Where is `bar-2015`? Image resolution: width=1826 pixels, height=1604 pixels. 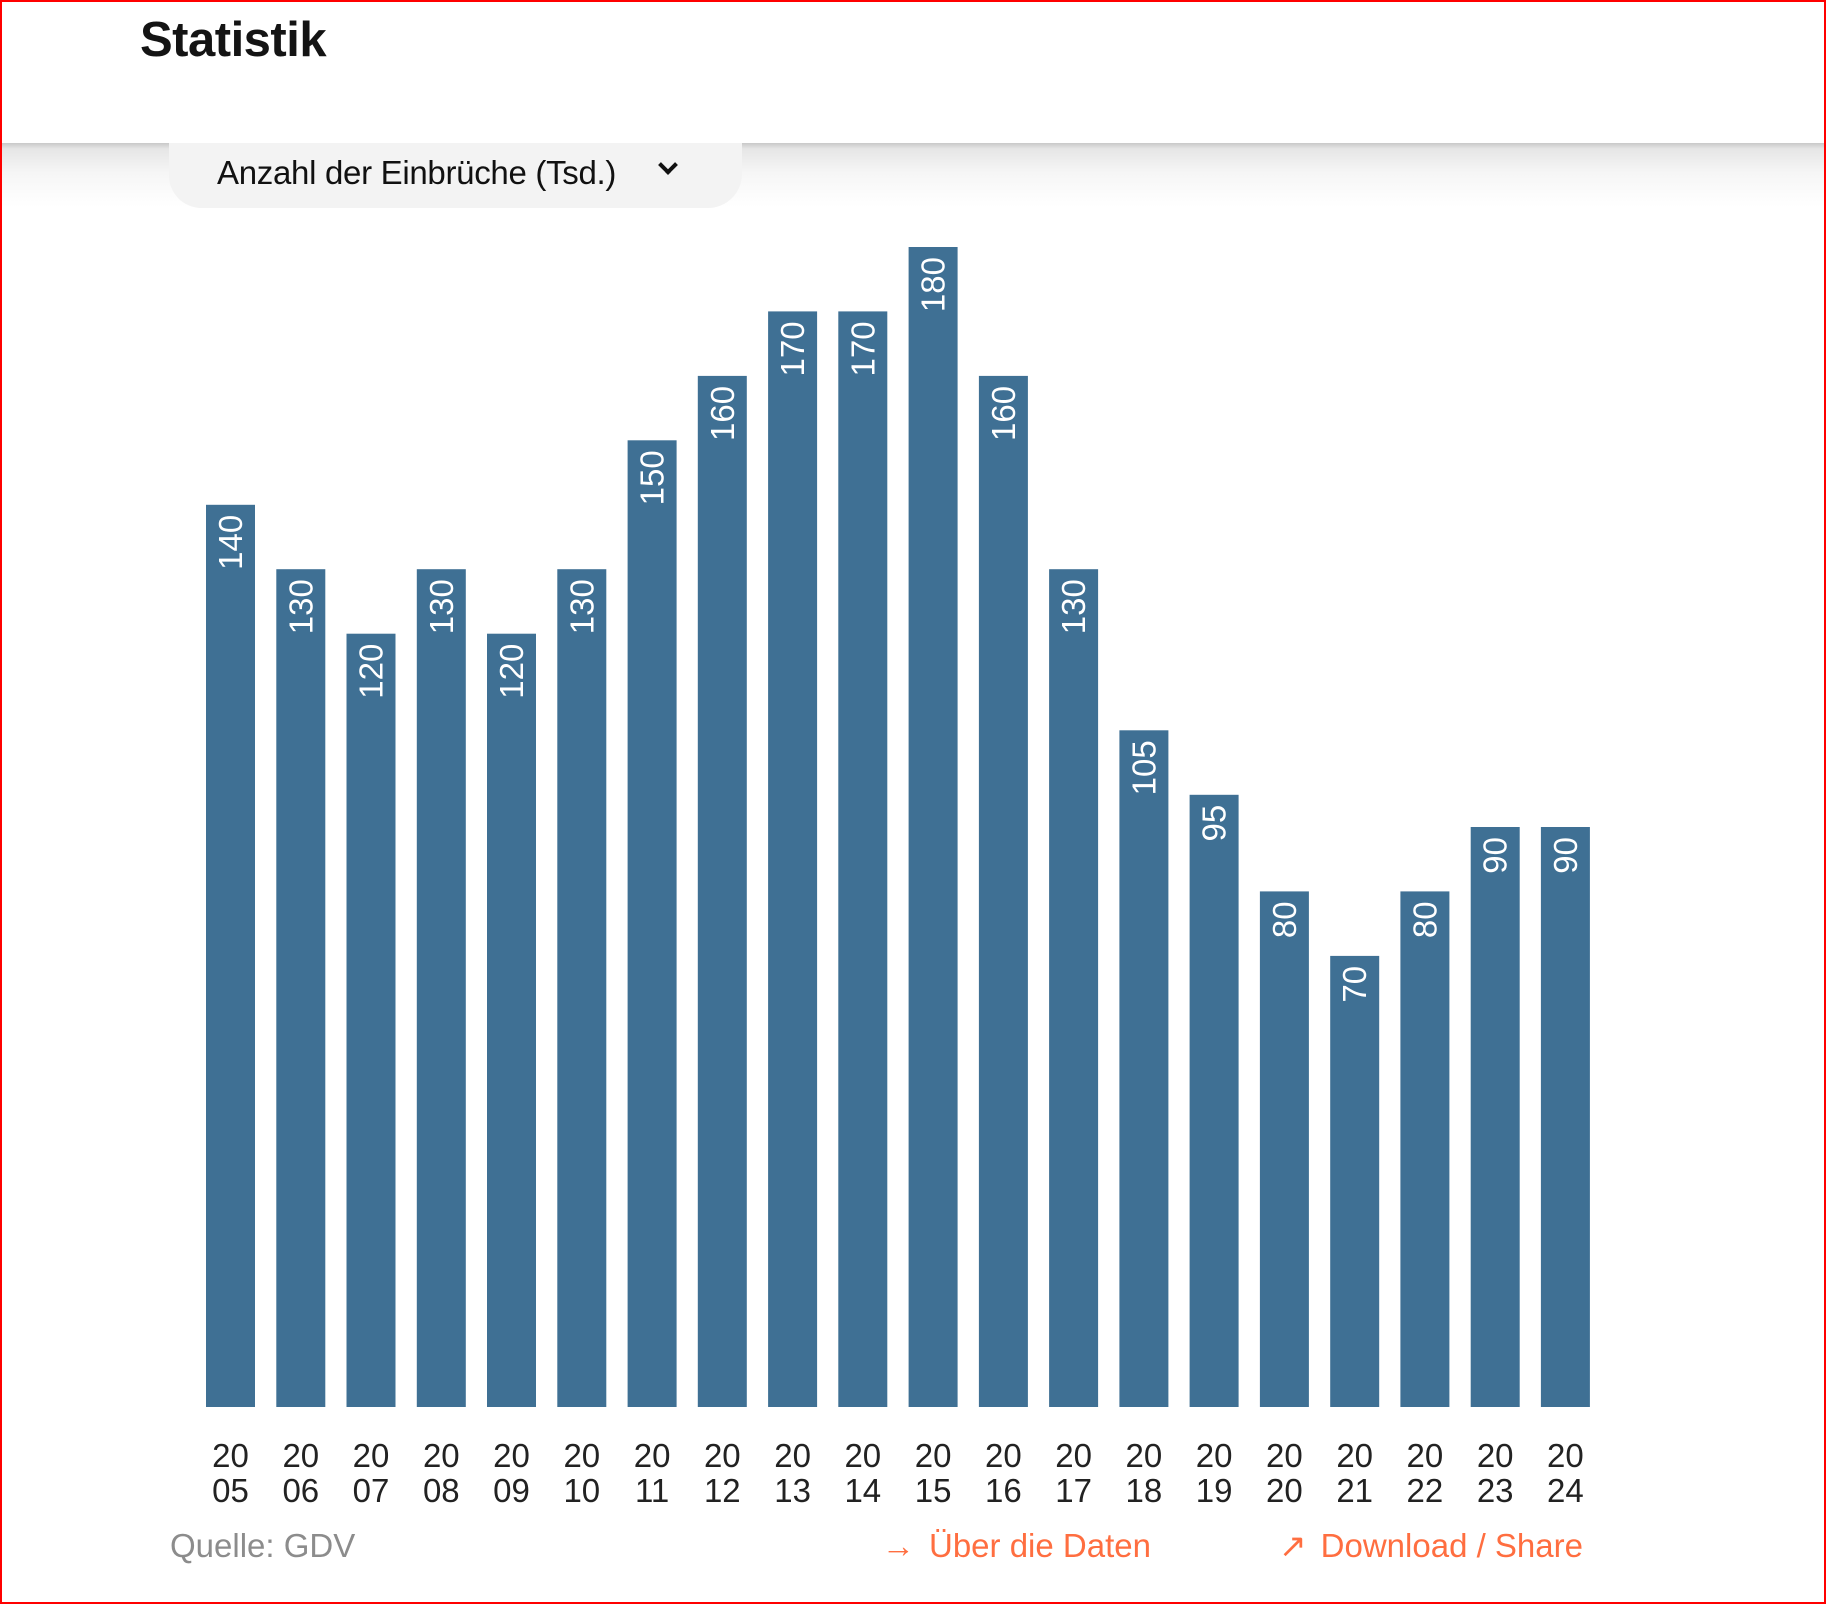
bar-2015 is located at coordinates (933, 827).